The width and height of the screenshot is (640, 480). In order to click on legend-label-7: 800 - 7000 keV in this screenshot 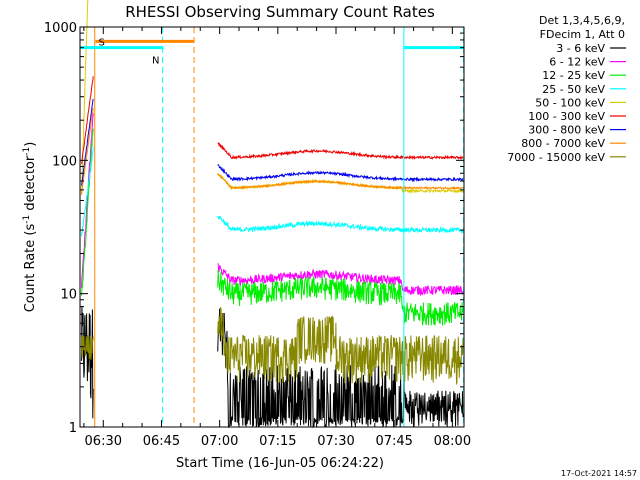, I will do `click(563, 143)`.